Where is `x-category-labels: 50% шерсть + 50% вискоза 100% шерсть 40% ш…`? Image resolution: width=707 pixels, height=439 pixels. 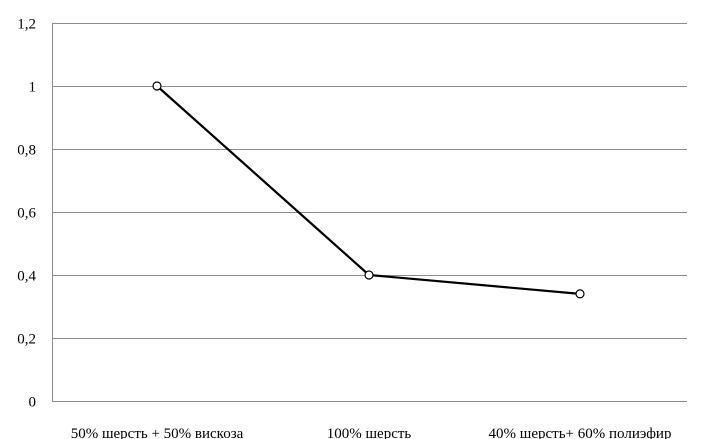 x-category-labels: 50% шерсть + 50% вискоза 100% шерсть 40% ш… is located at coordinates (371, 432).